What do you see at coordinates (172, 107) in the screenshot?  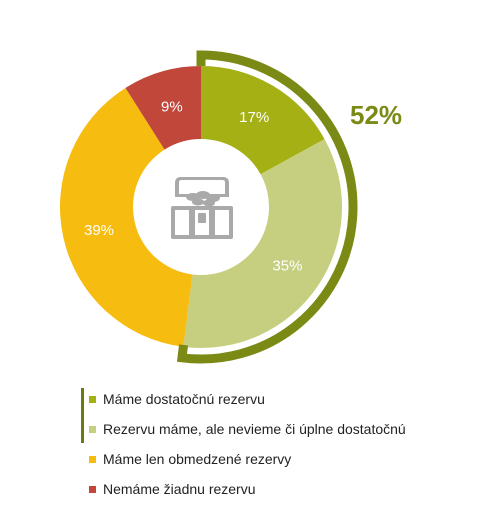 I see `slice-percentage-label: 9%` at bounding box center [172, 107].